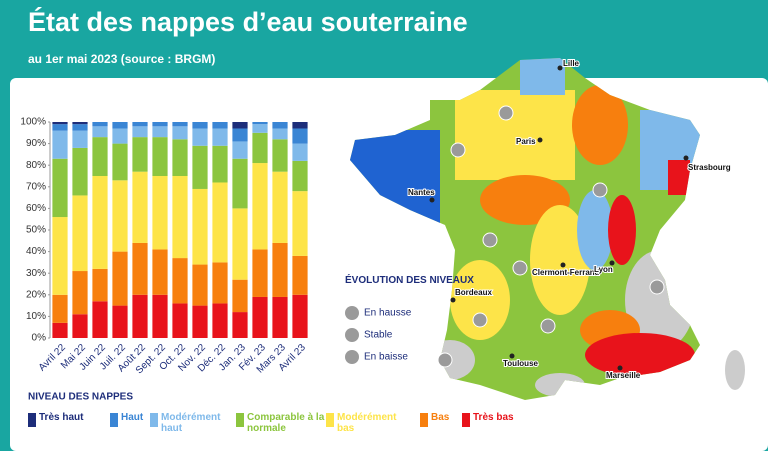  I want to click on map-legend-label: Stable, so click(378, 335).